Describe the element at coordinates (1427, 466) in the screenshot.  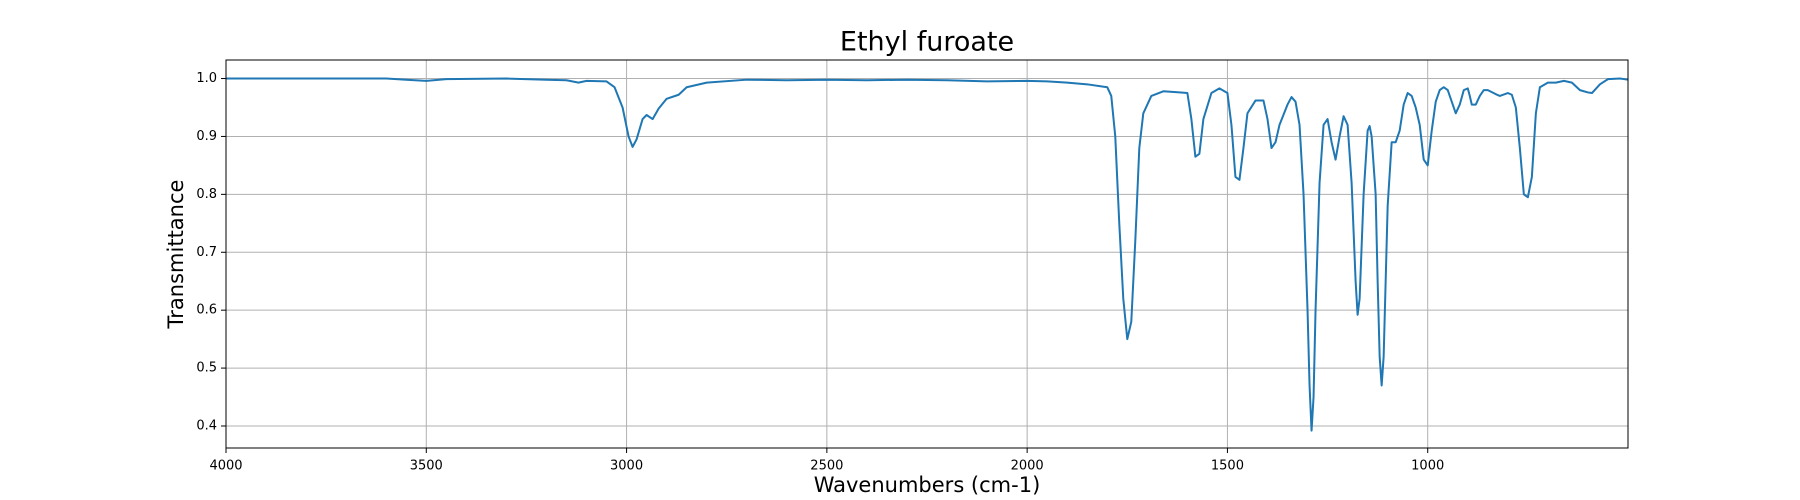
I see `x-tick-label: 1000` at that location.